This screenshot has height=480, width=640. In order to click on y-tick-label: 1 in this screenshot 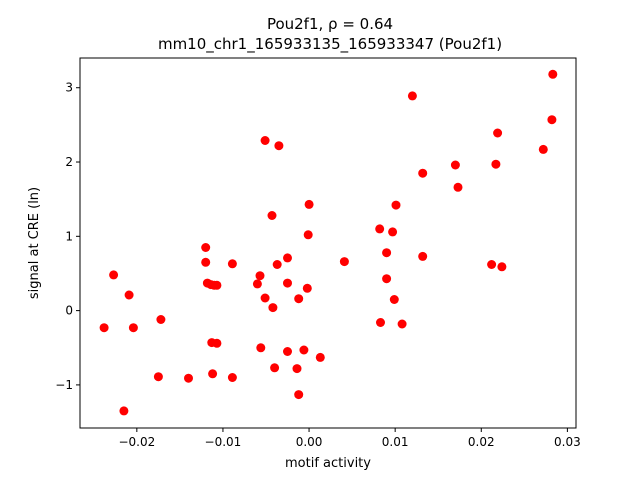, I will do `click(69, 236)`.